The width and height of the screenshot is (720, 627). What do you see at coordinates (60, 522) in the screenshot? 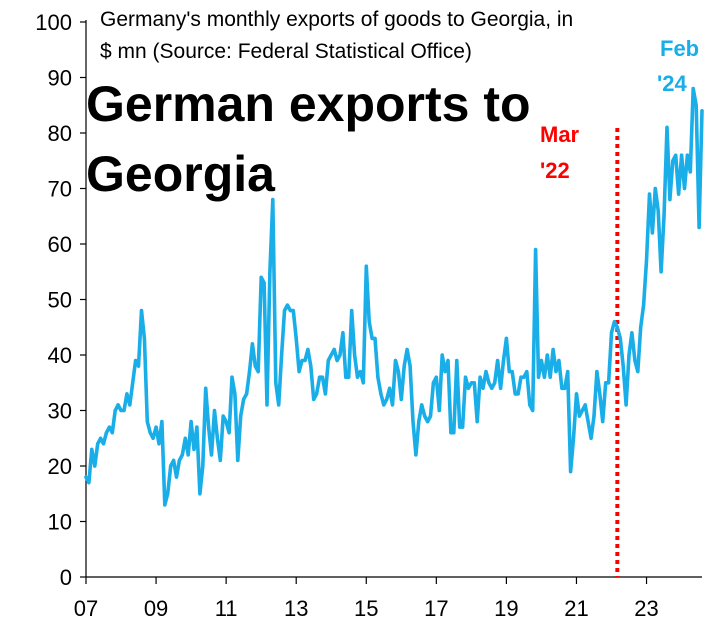
I see `y-tick-label: 10` at bounding box center [60, 522].